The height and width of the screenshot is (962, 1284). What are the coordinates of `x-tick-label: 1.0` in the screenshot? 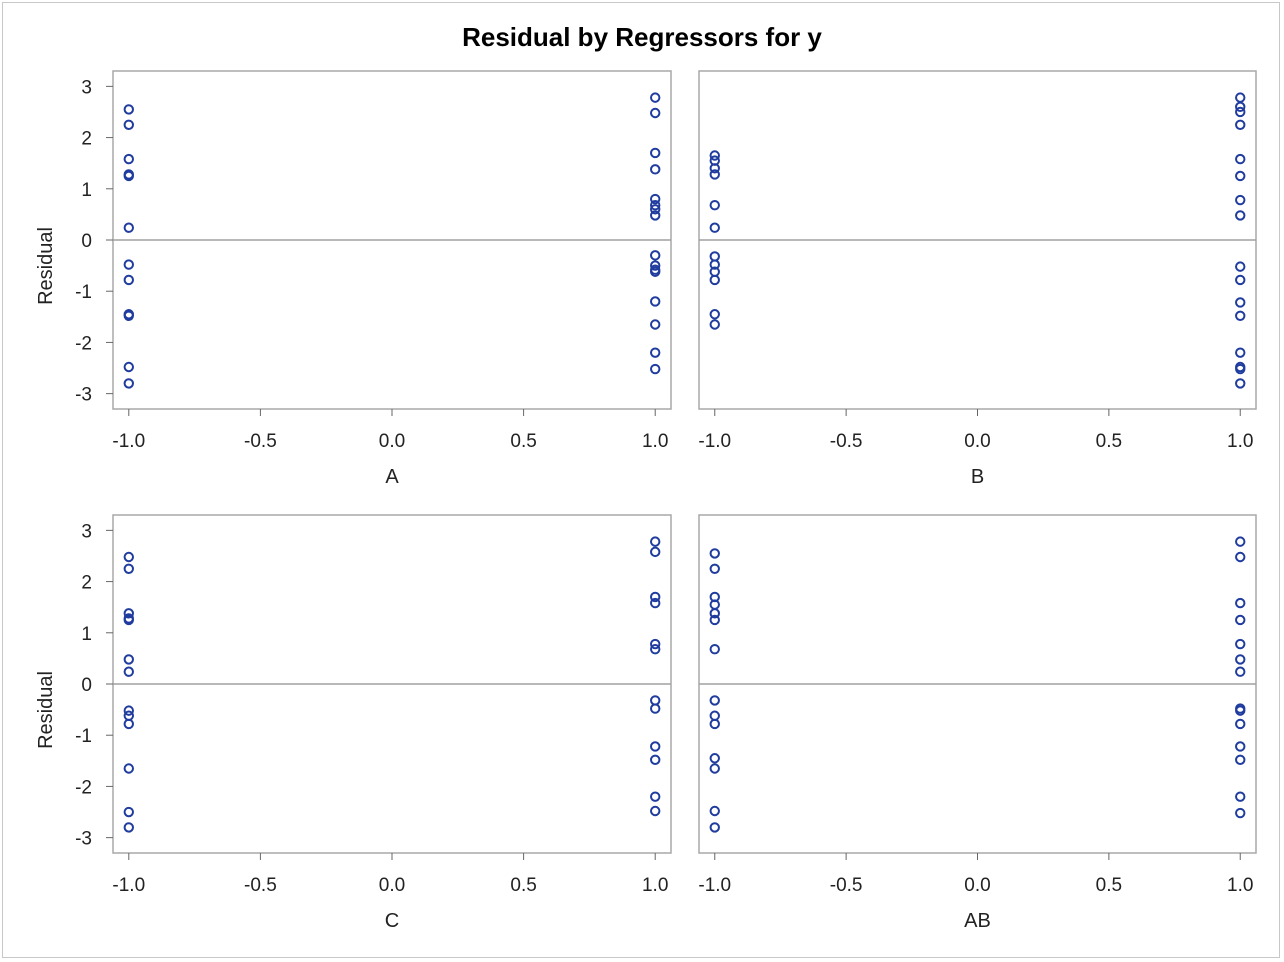 It's located at (655, 441).